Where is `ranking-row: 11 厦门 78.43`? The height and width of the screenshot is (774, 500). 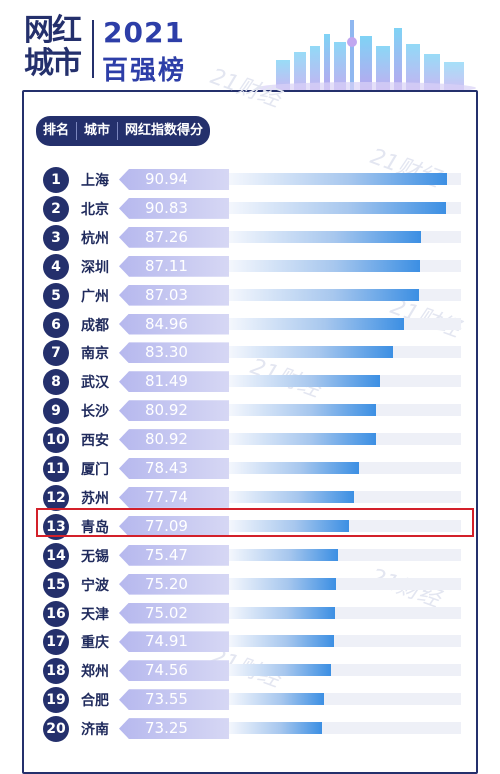
ranking-row: 11 厦门 78.43 is located at coordinates (258, 469).